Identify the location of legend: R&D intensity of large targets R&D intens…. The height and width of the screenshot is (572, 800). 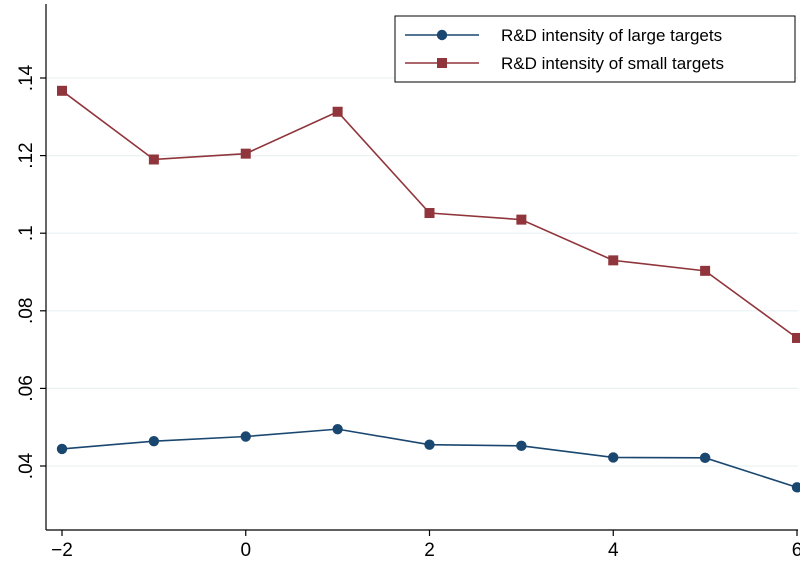
(595, 49).